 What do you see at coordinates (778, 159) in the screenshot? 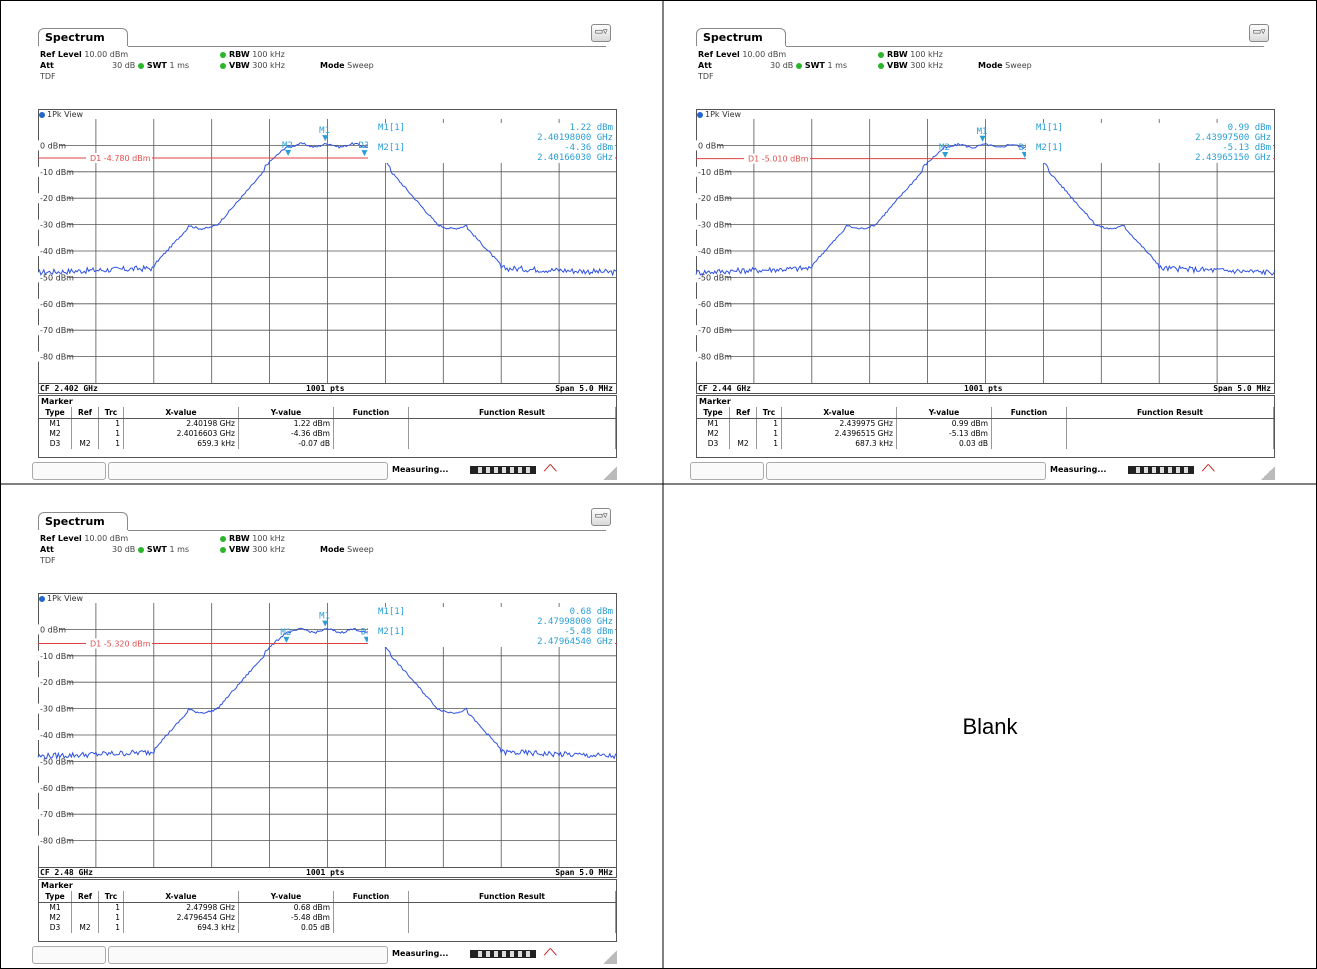
I see `d1-label: D1 -5.010 dBm` at bounding box center [778, 159].